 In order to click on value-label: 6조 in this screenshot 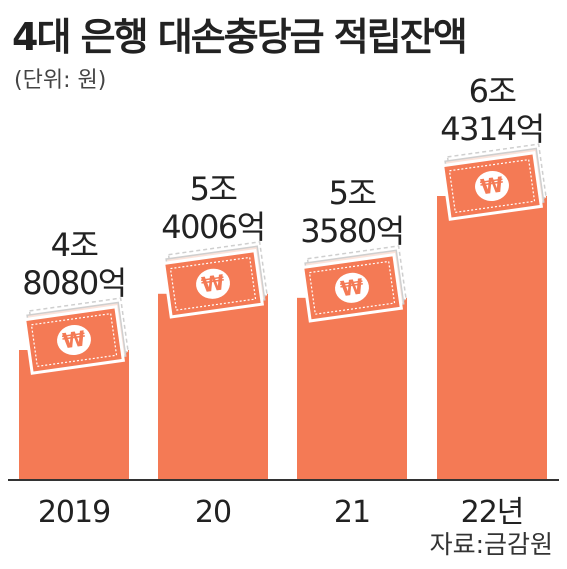, I will do `click(492, 91)`.